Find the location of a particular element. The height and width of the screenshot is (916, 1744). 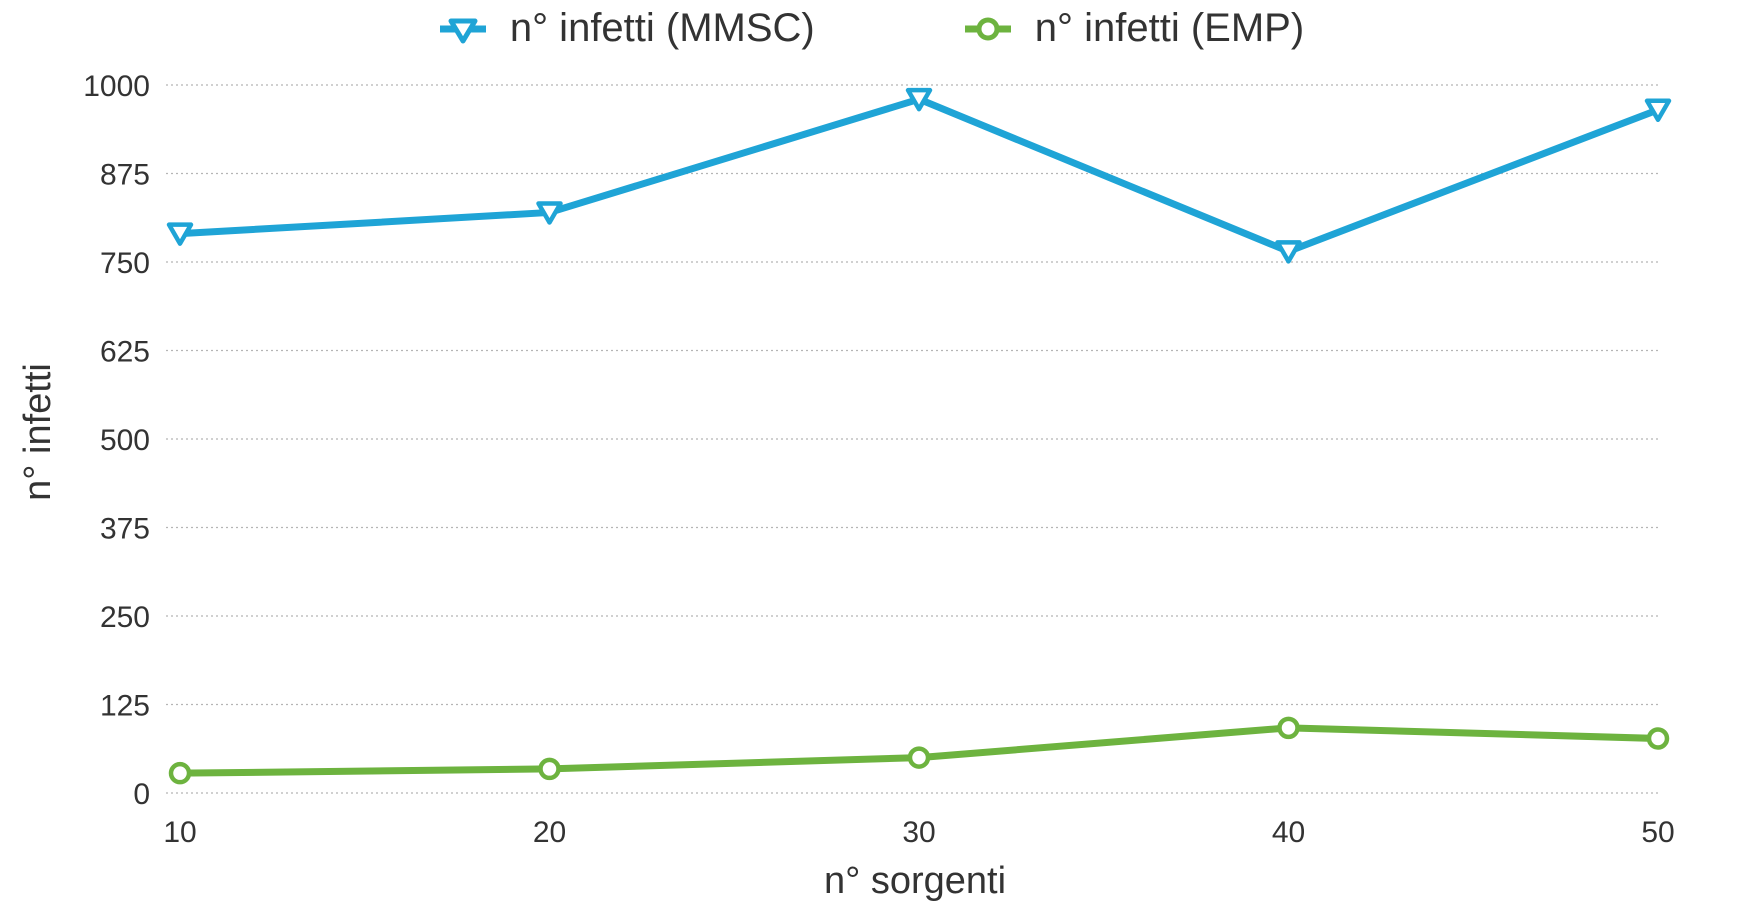

y-tick-label: 125 is located at coordinates (125, 706).